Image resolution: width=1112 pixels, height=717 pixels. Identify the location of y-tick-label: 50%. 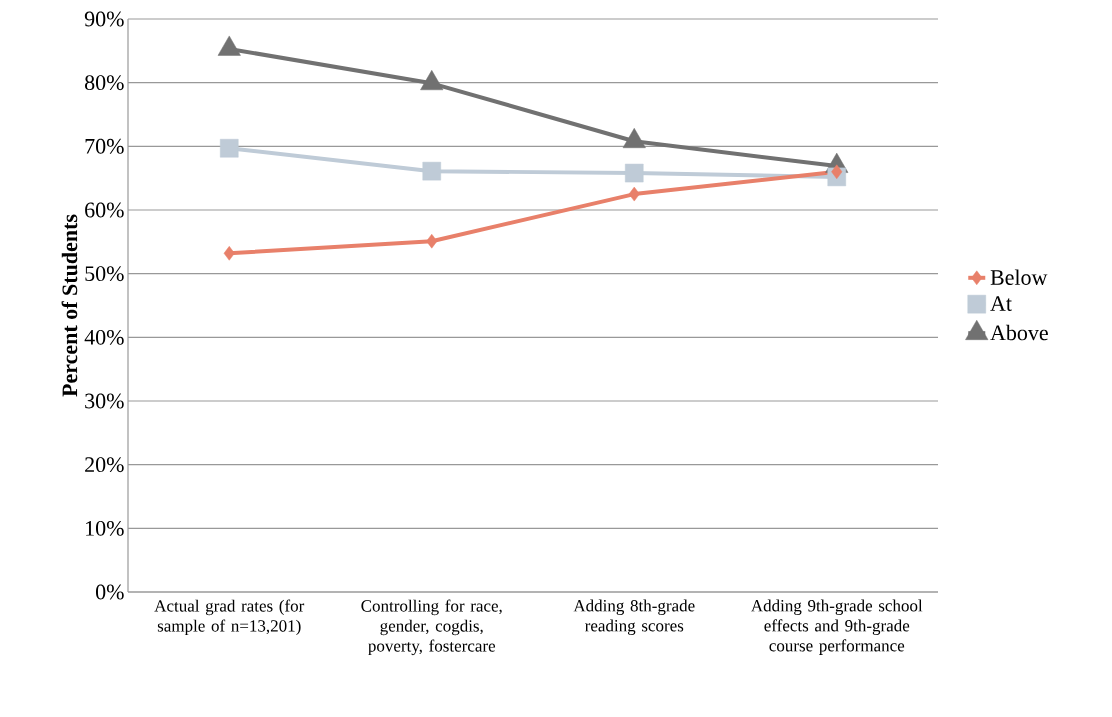
(104, 274).